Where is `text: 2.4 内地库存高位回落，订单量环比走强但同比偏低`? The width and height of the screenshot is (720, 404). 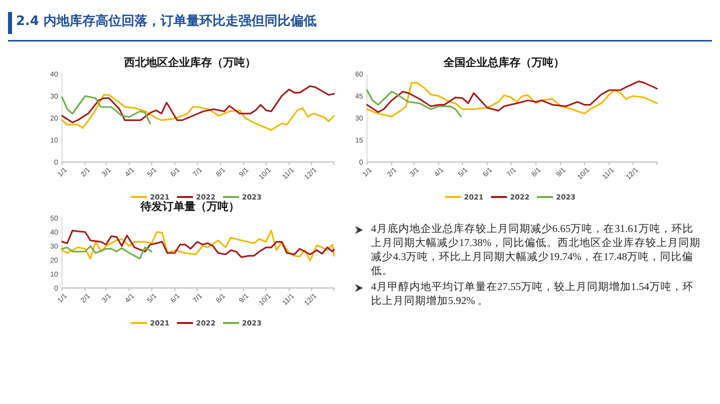
text: 2.4 内地库存高位回落，订单量环比走强但同比偏低 is located at coordinates (166, 21).